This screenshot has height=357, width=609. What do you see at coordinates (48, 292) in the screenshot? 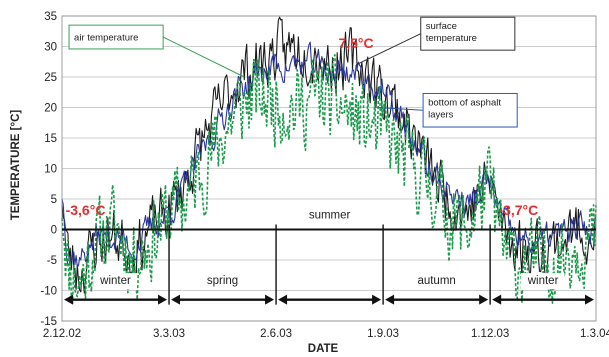
I see `y-tick-label: -10` at bounding box center [48, 292].